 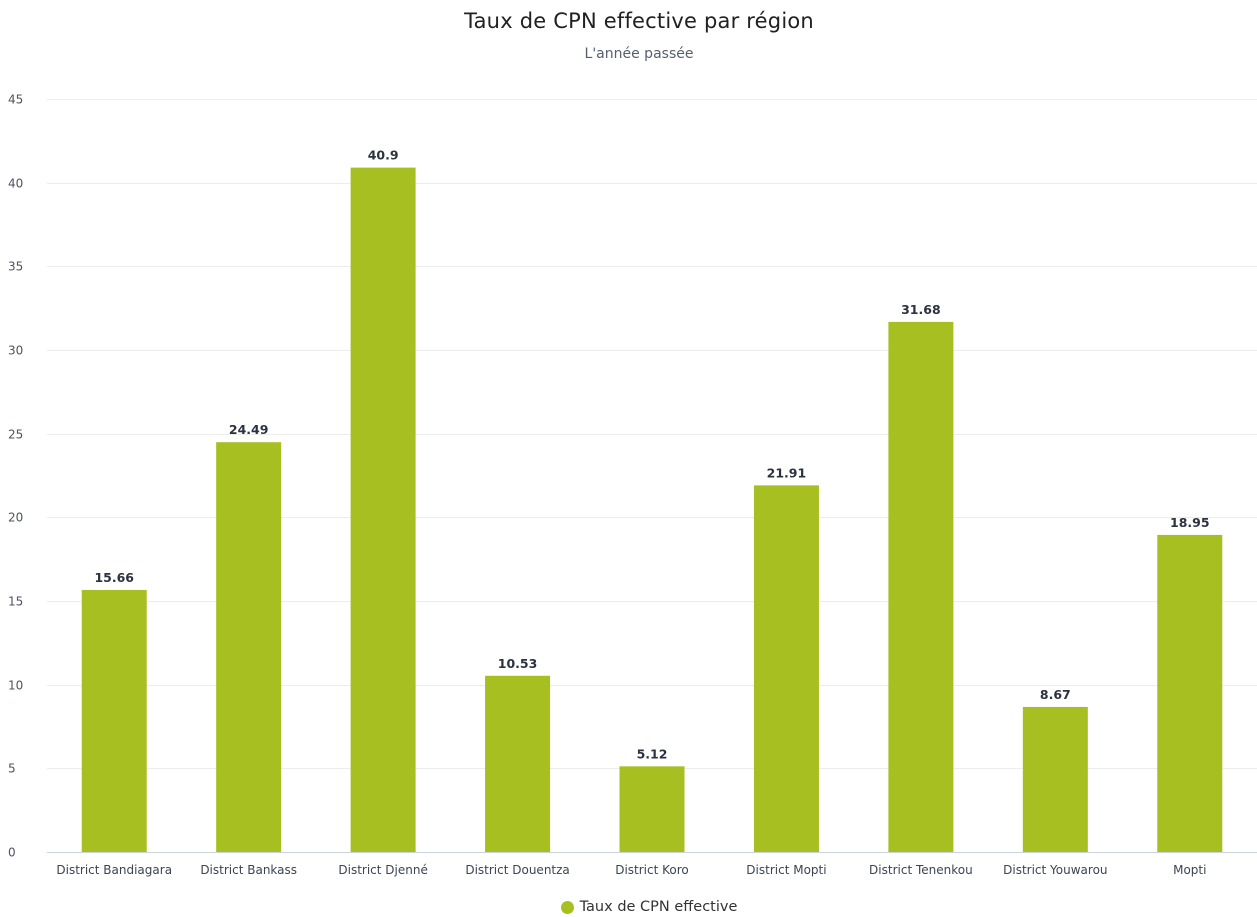 What do you see at coordinates (114, 870) in the screenshot?
I see `x-tick-label: District Bandiagara` at bounding box center [114, 870].